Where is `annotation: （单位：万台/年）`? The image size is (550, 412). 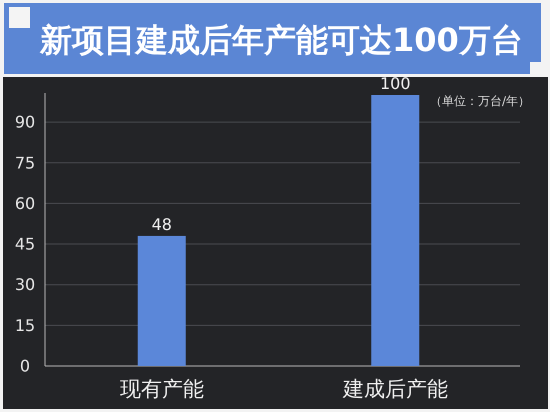 annotation: （单位：万台/年） is located at coordinates (480, 101).